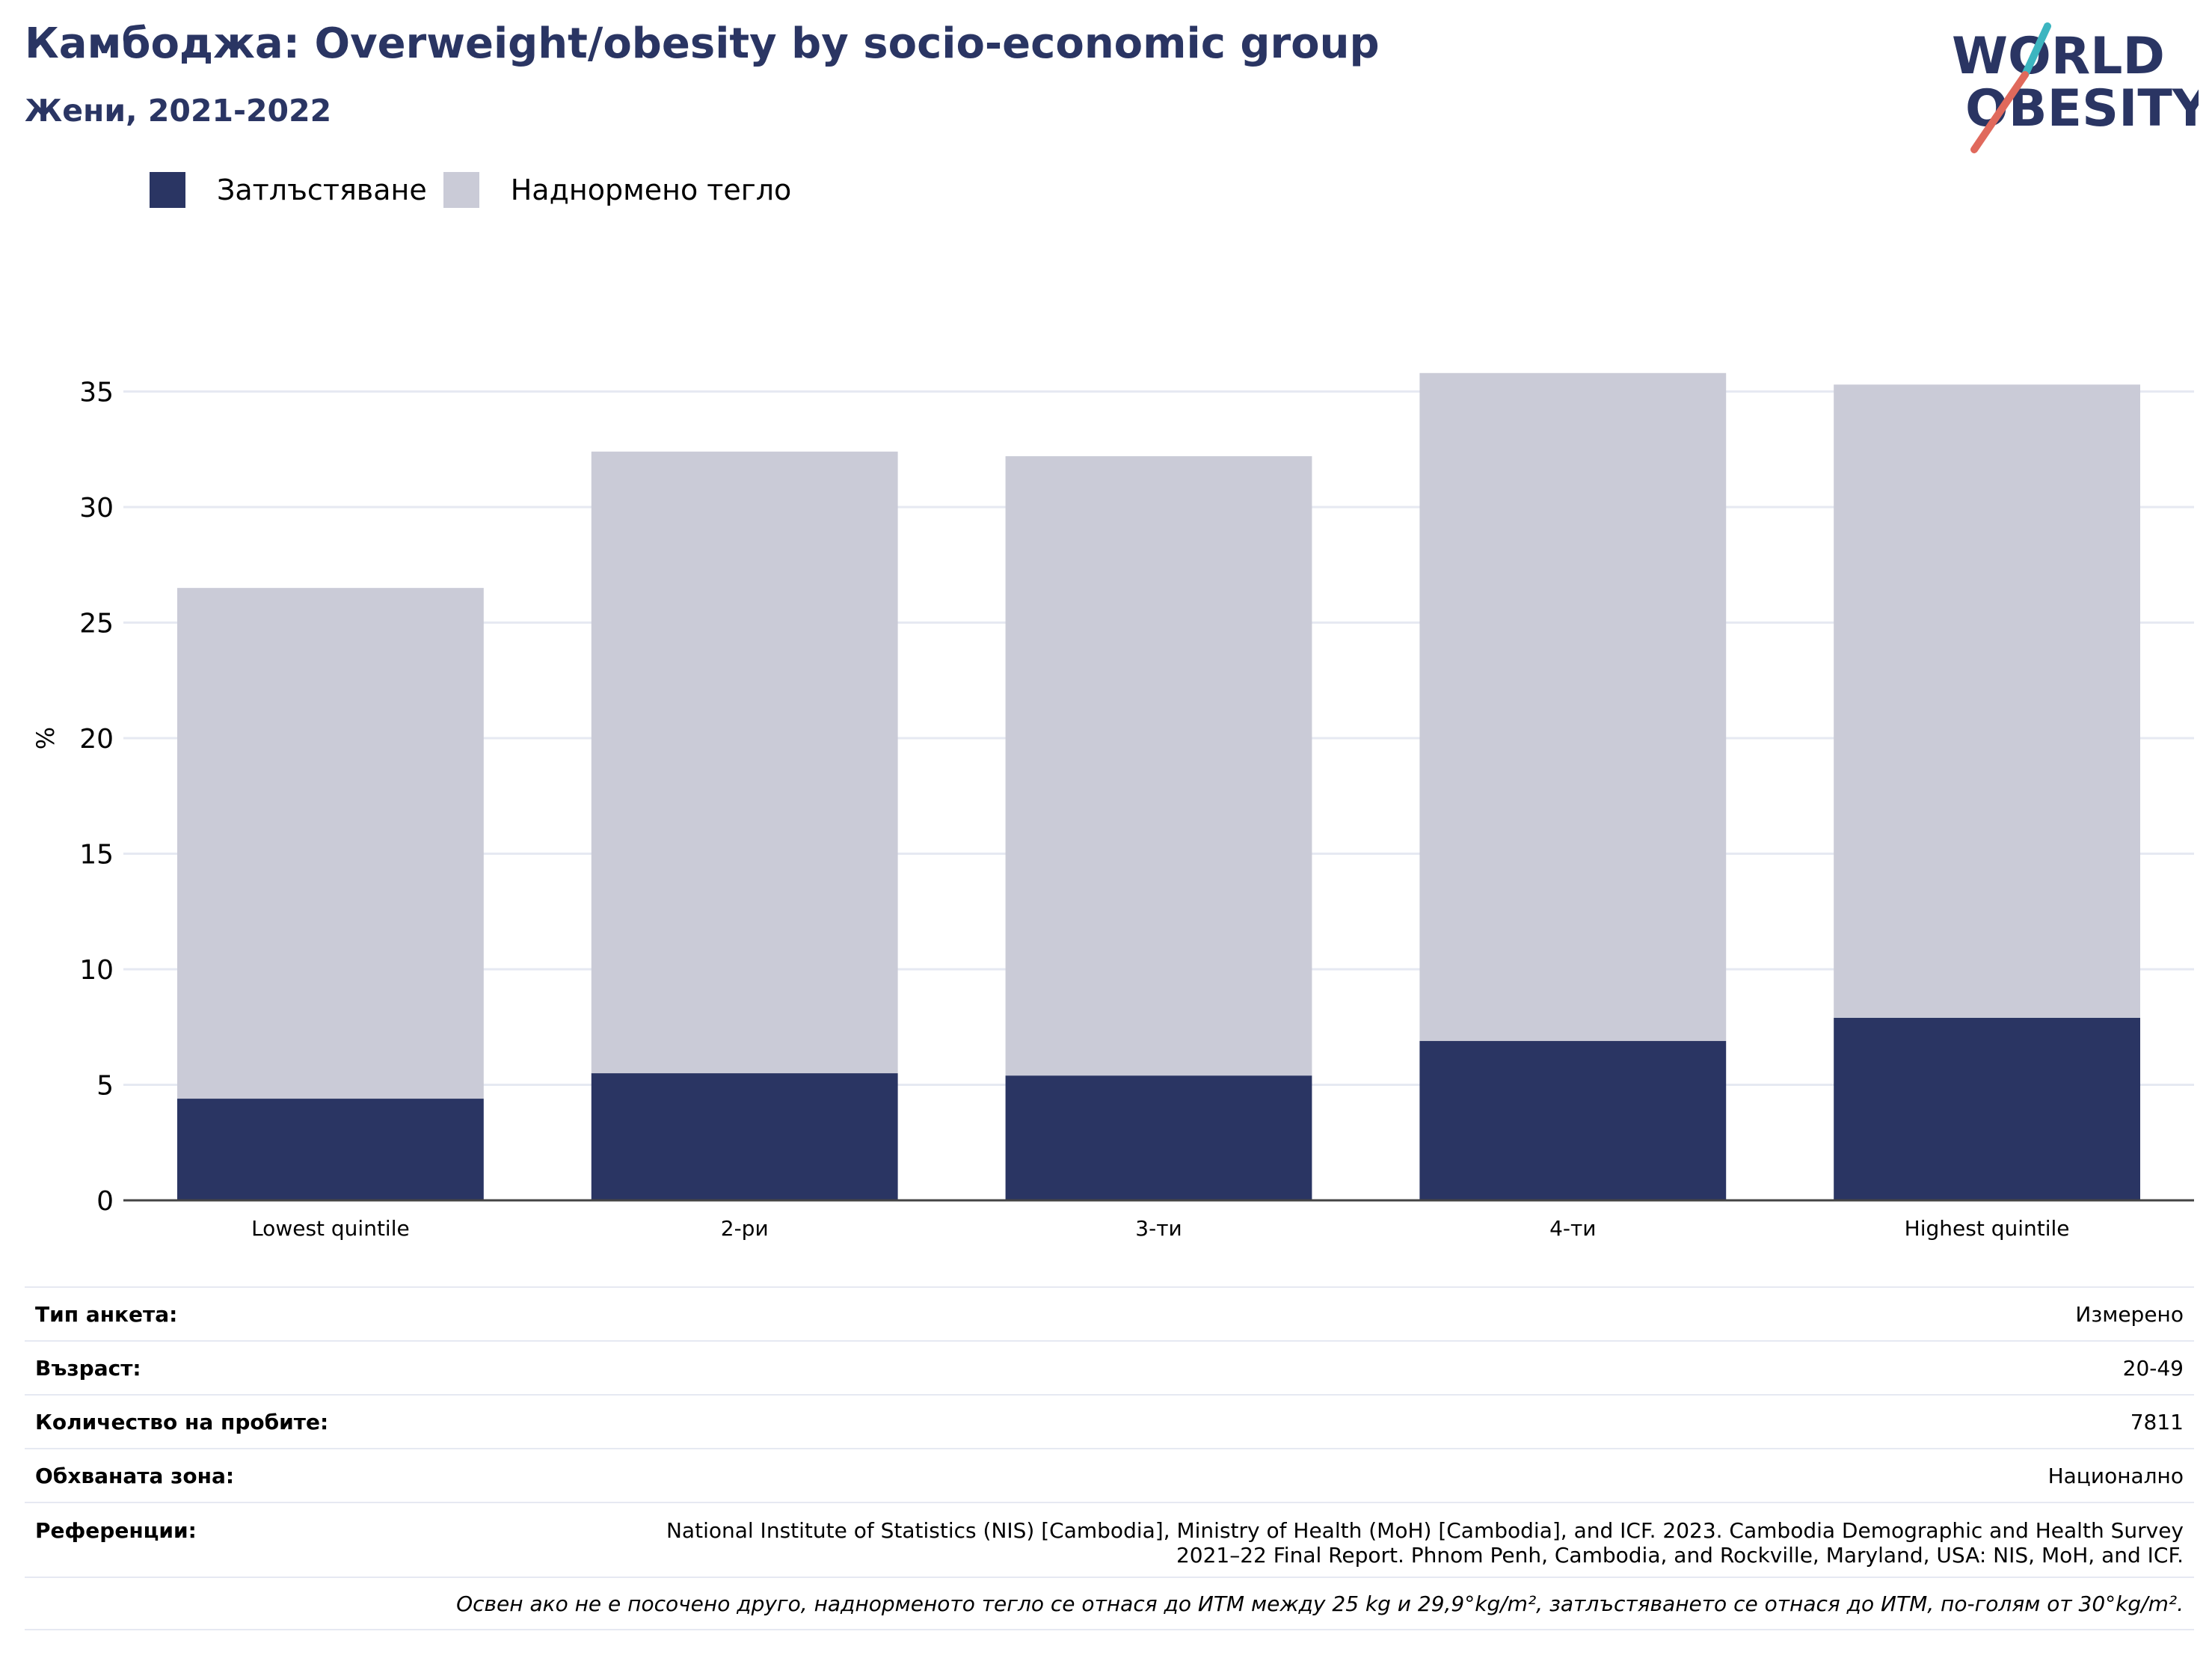 The image size is (2212, 1670). Describe the element at coordinates (88, 1368) in the screenshot. I see `age-label: Възраст:` at that location.